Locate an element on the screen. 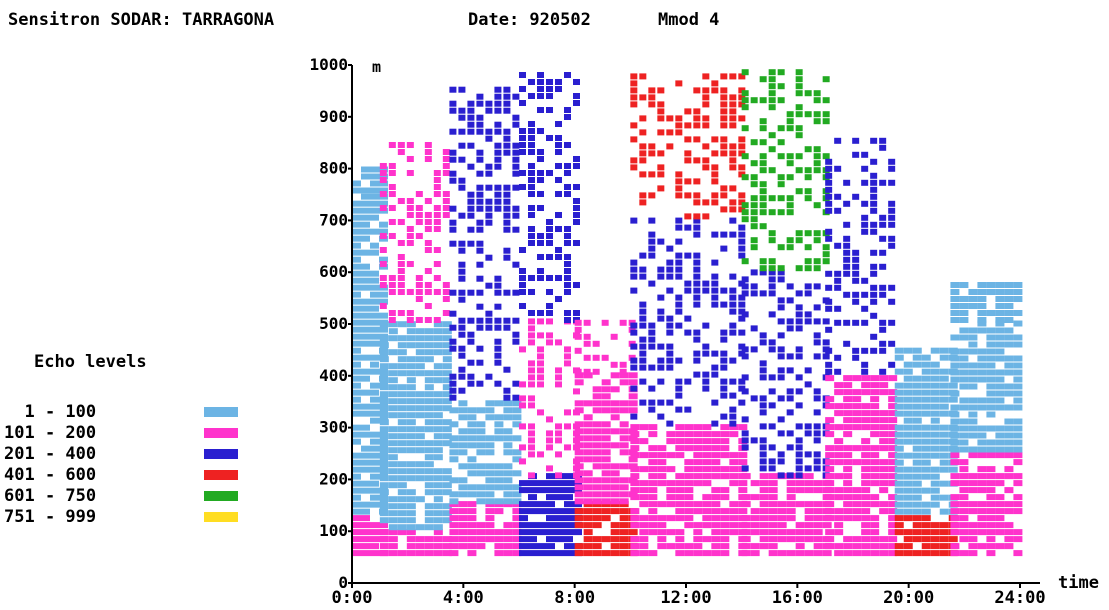  y-axis-label: m is located at coordinates (376, 67).